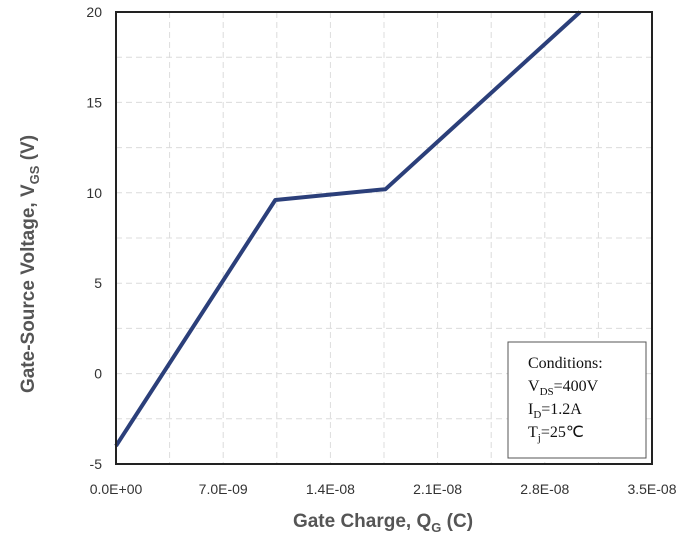 The width and height of the screenshot is (698, 536). Describe the element at coordinates (437, 489) in the screenshot. I see `x-tick-label: 2.1E-08` at that location.